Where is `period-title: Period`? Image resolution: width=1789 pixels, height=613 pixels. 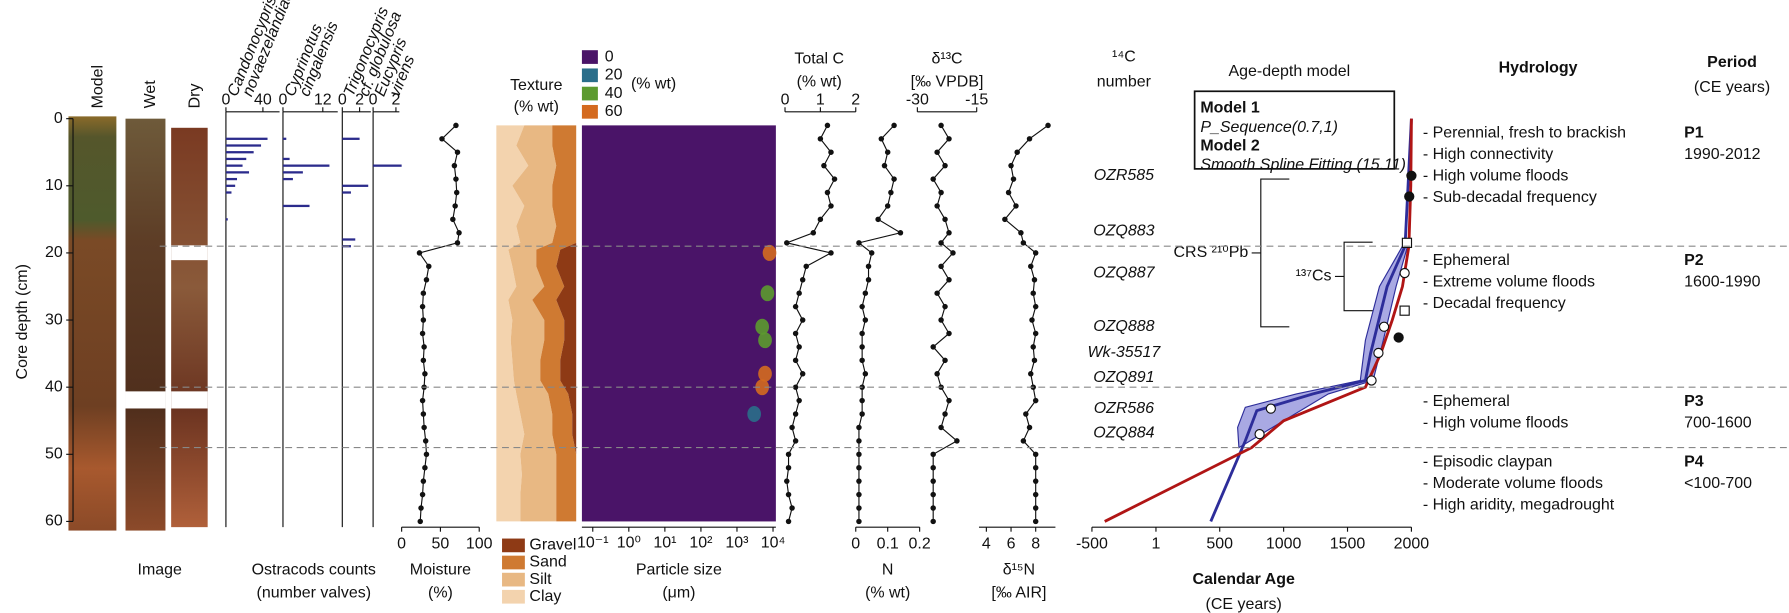 period-title: Period is located at coordinates (1732, 62).